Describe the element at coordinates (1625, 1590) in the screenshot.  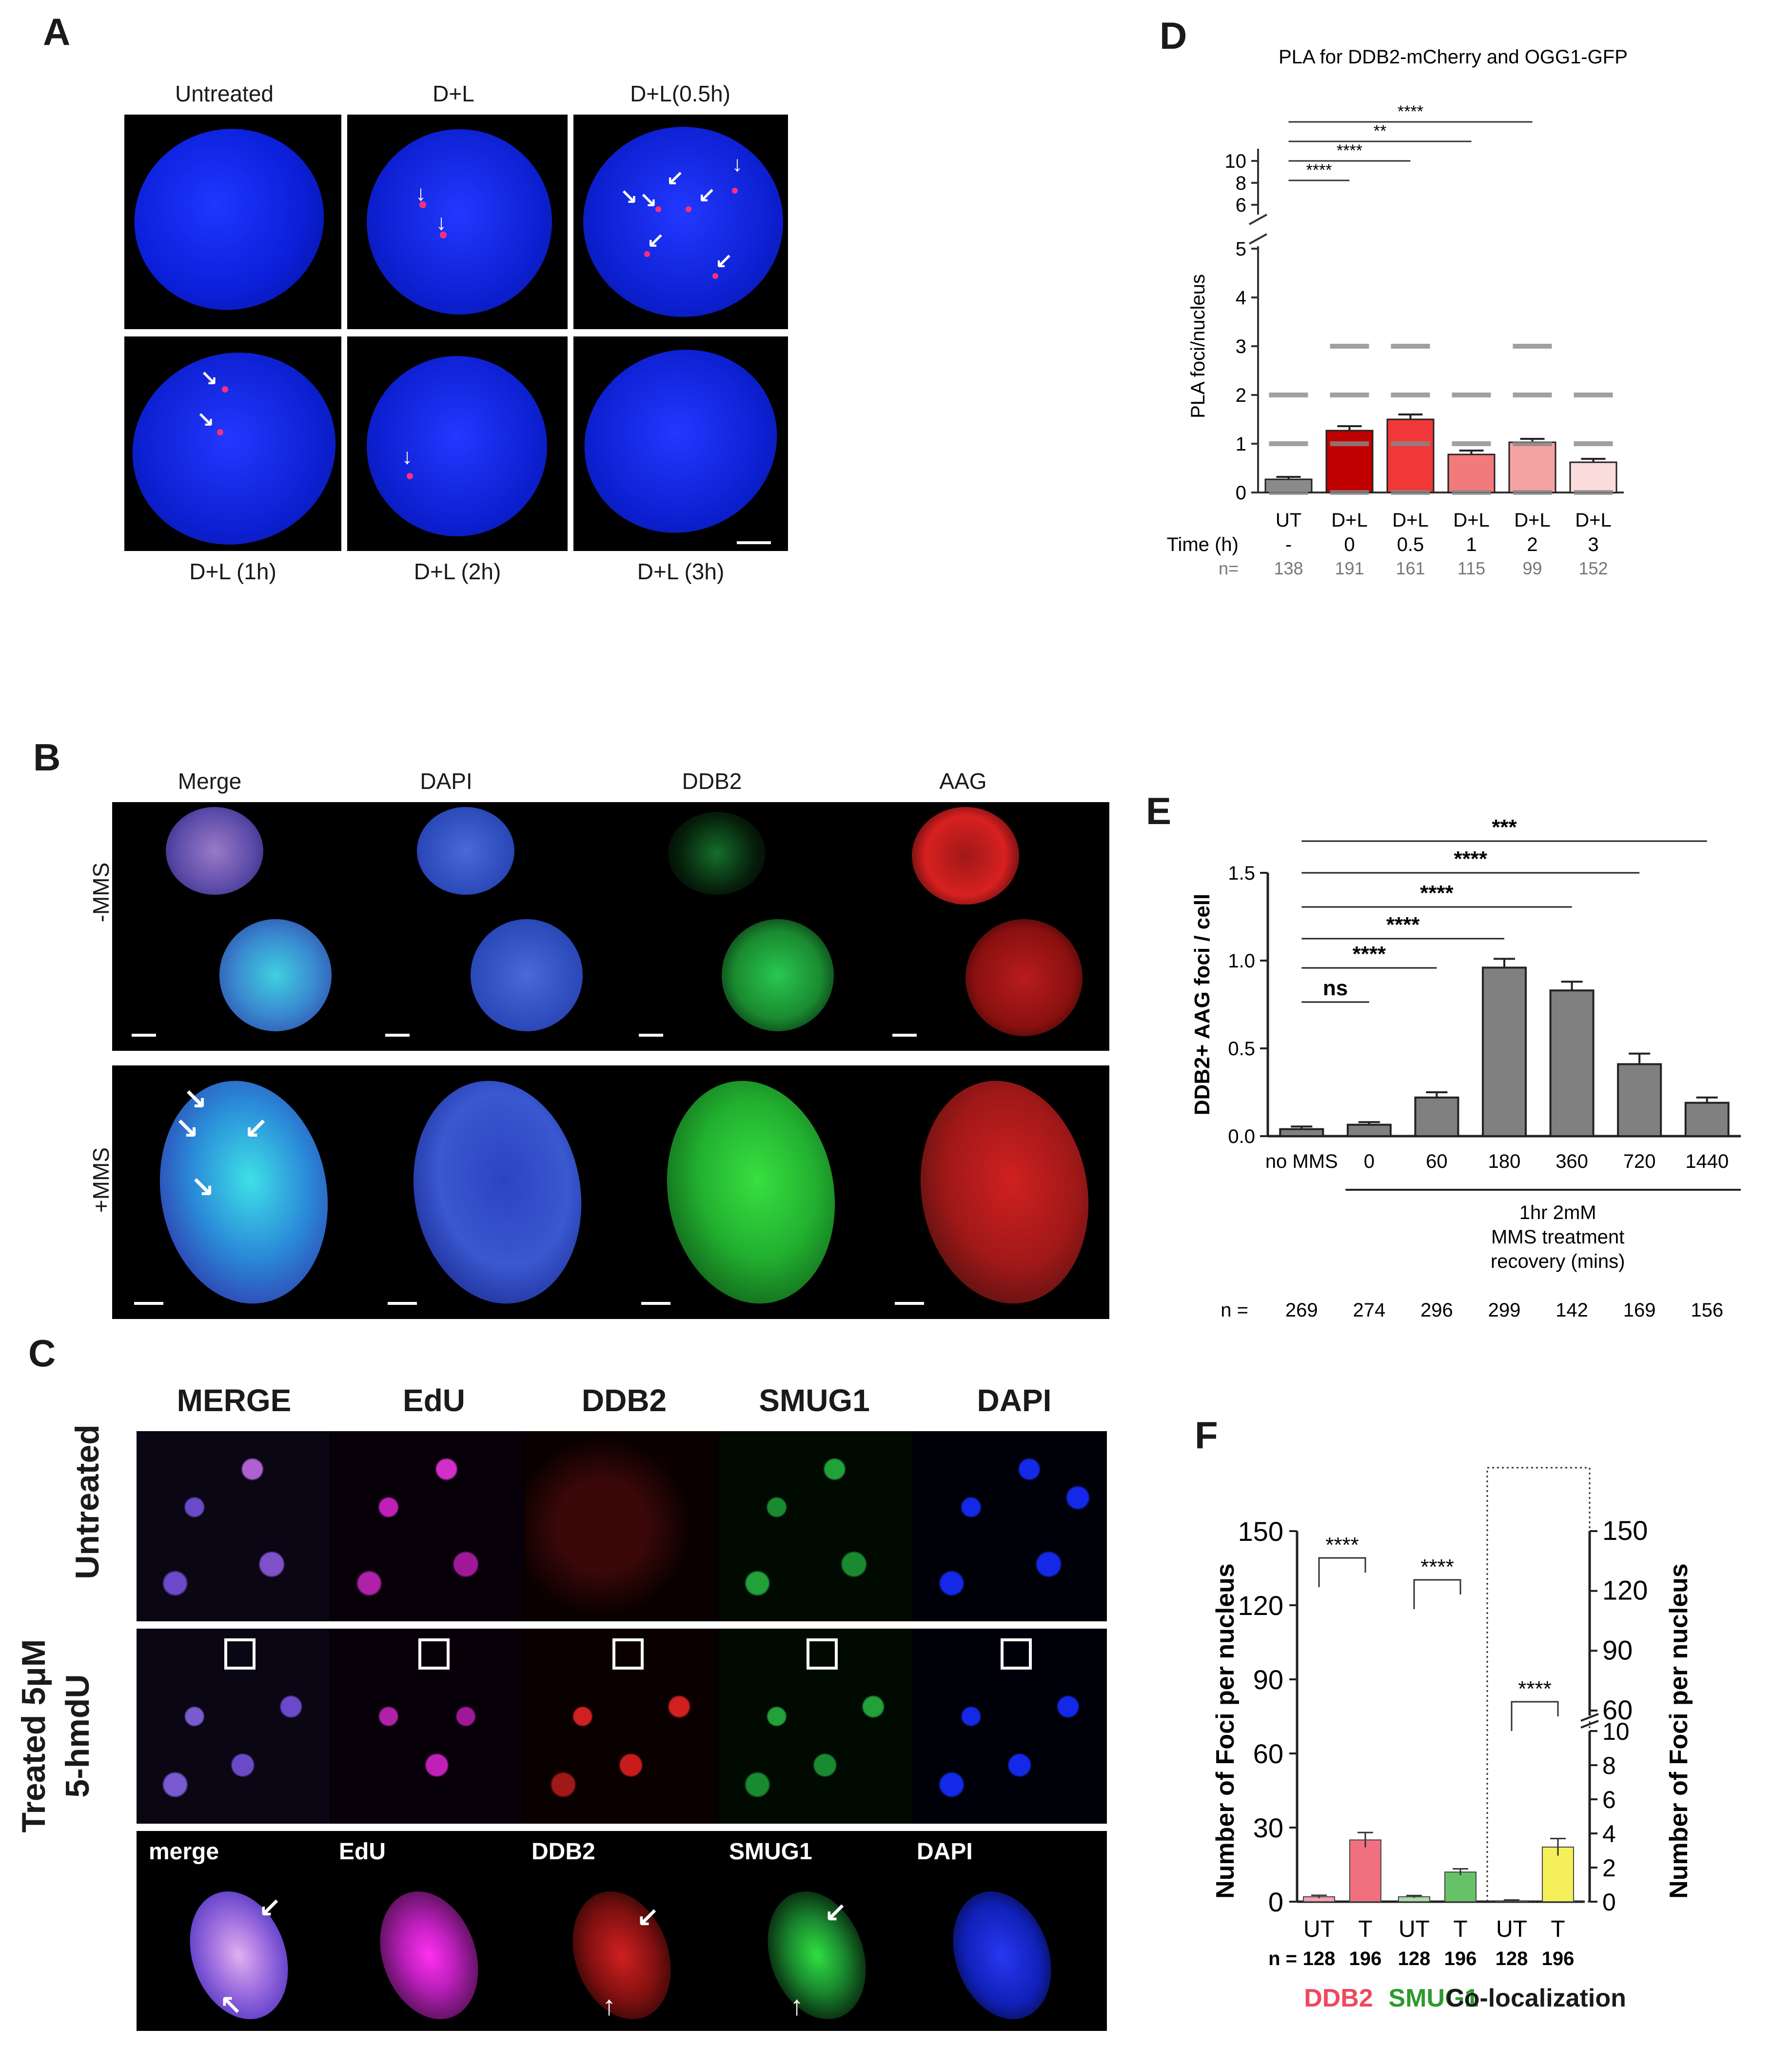
I see `y-tick-label-right: 120` at that location.